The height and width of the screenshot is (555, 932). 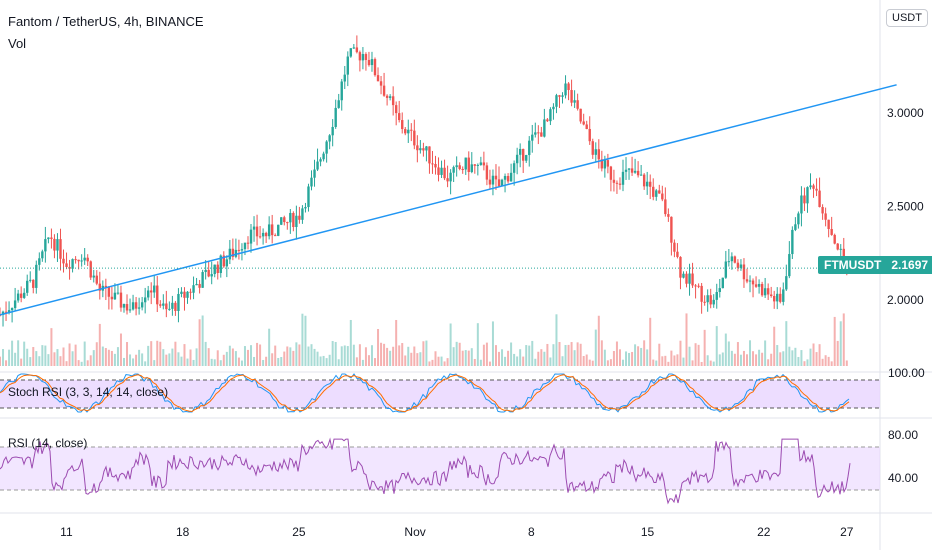 I want to click on time-tick-label: 15, so click(x=648, y=532).